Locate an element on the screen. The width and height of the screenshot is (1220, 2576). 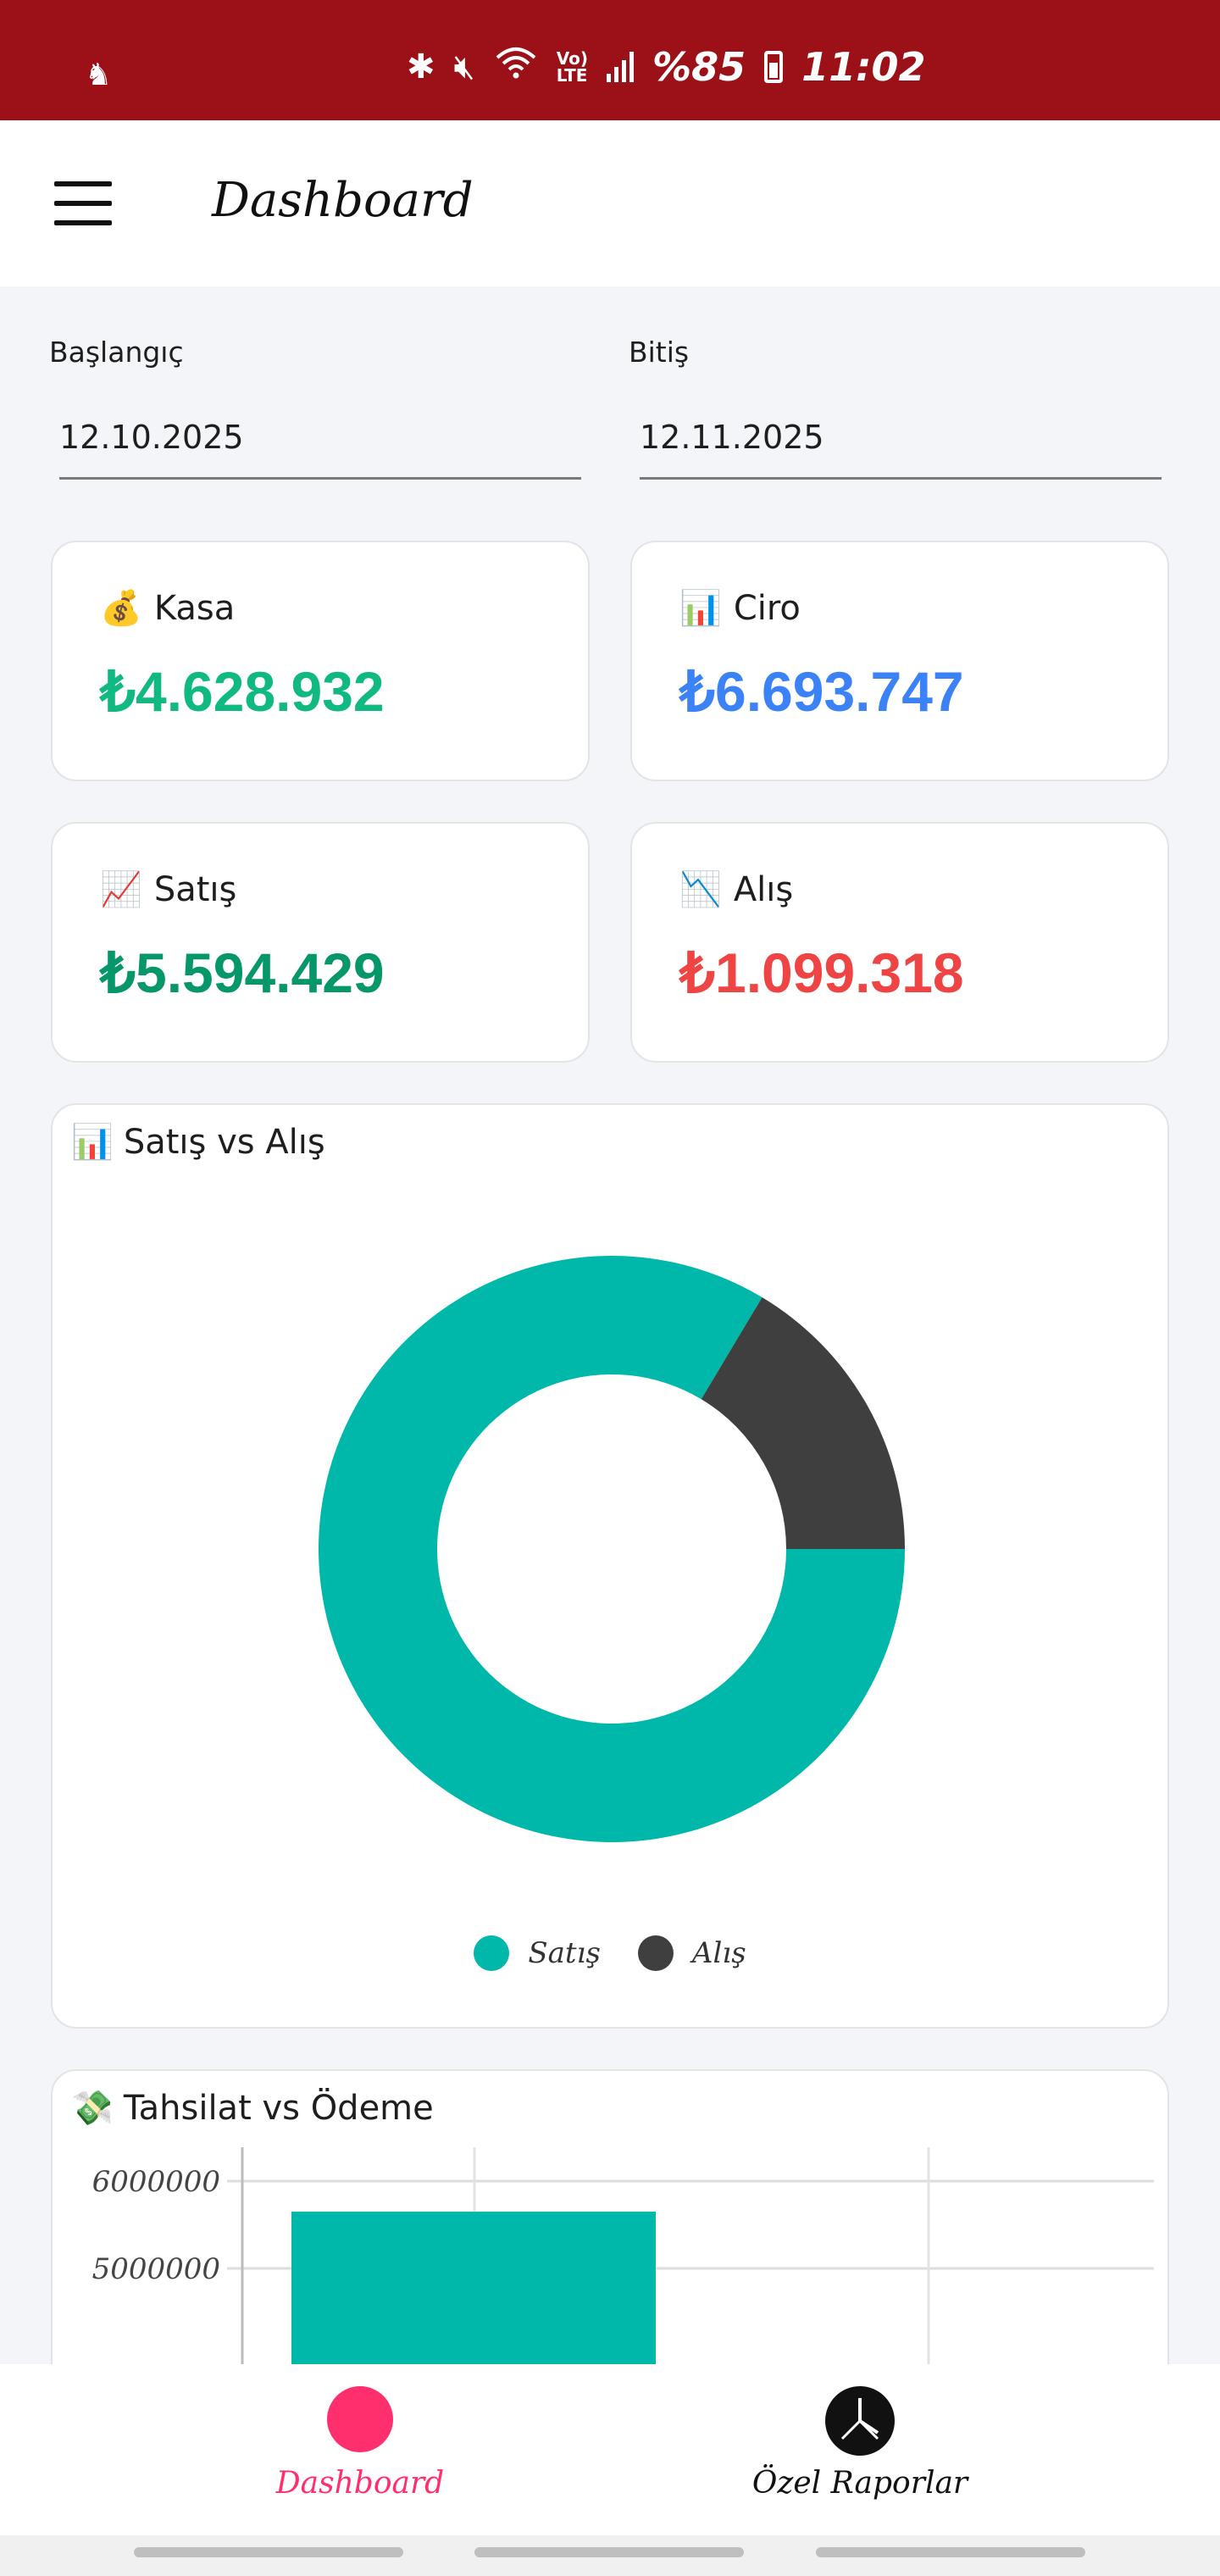
status-icons: ✱ 🔇︎ Vo) LTE %85 11:02 is located at coordinates (666, 67).